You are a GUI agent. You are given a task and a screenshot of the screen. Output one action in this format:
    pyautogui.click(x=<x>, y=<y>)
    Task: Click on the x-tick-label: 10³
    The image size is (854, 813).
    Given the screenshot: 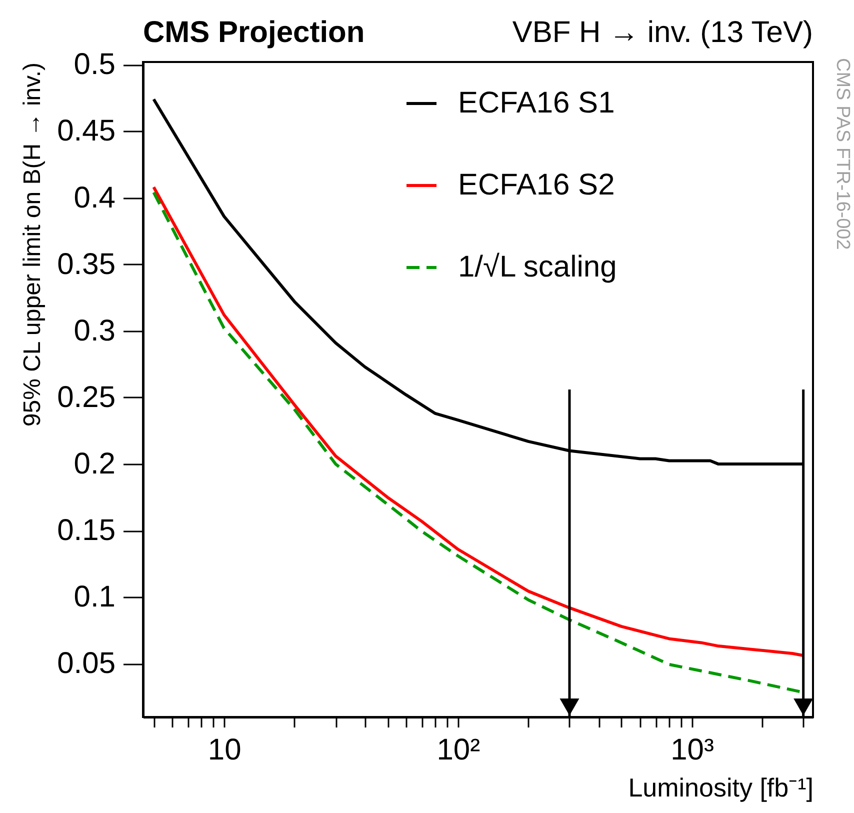 What is the action you would take?
    pyautogui.click(x=692, y=750)
    